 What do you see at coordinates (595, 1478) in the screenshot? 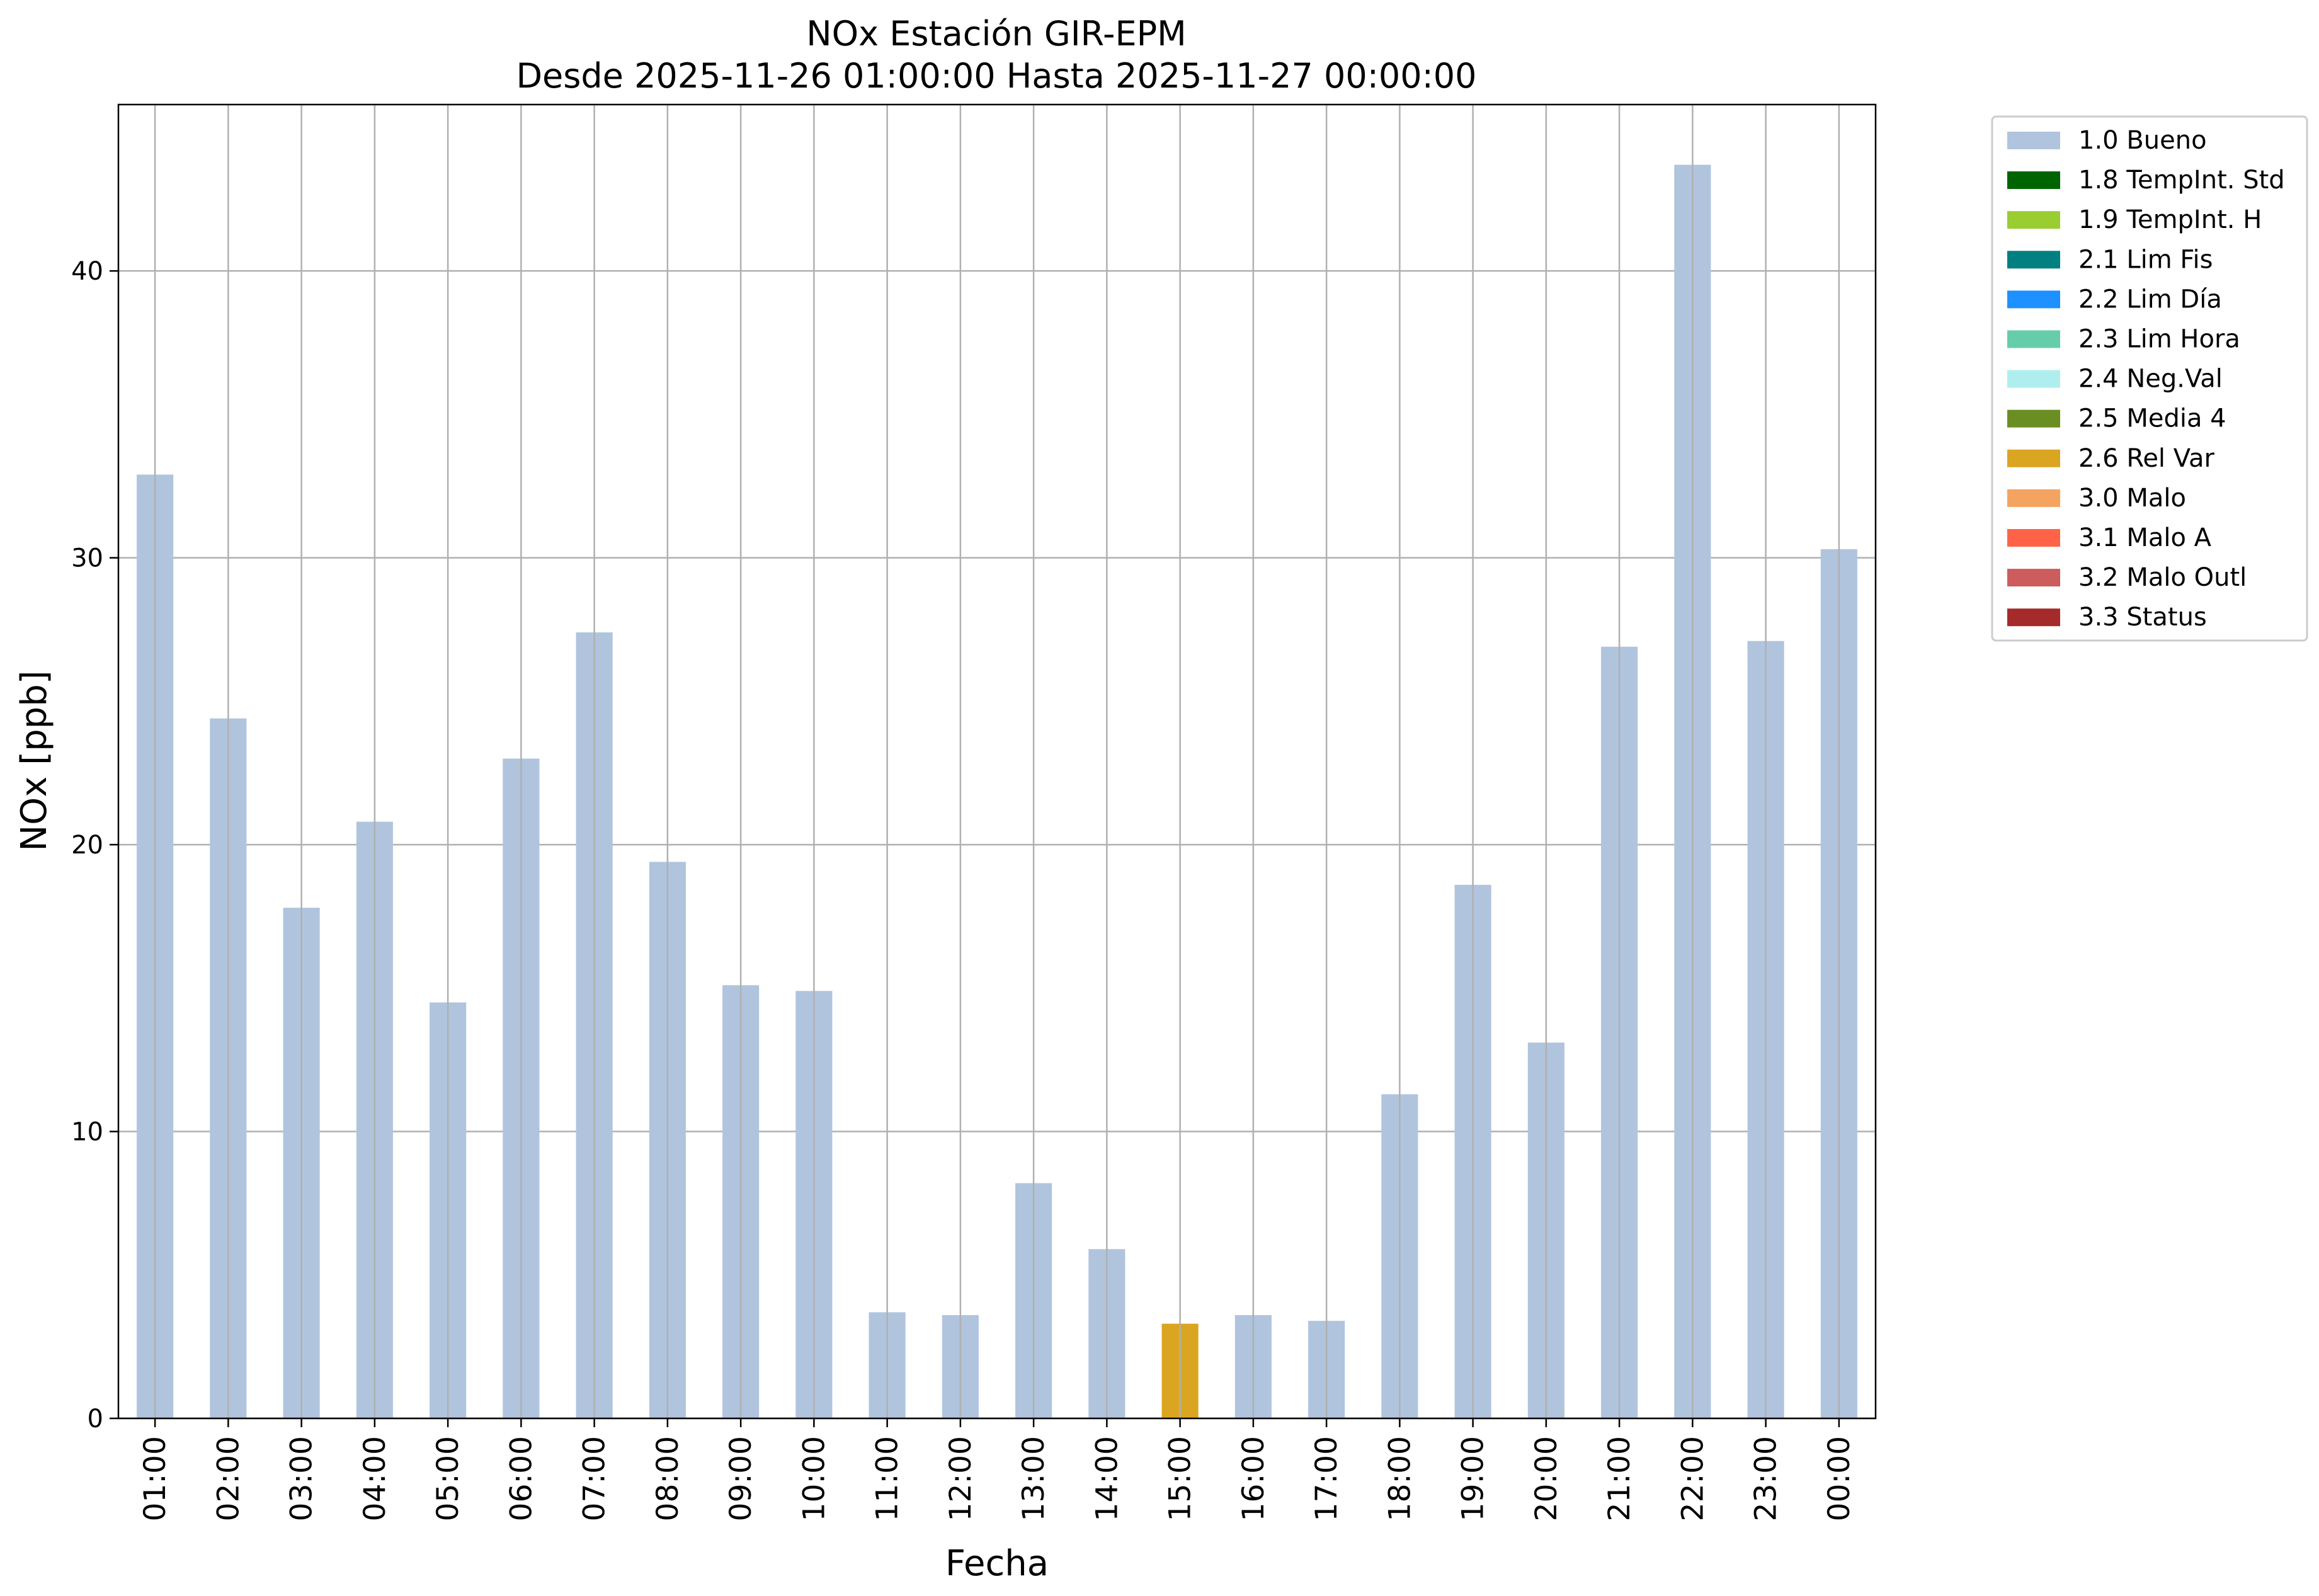
I see `x-tick-label: 07:00` at bounding box center [595, 1478].